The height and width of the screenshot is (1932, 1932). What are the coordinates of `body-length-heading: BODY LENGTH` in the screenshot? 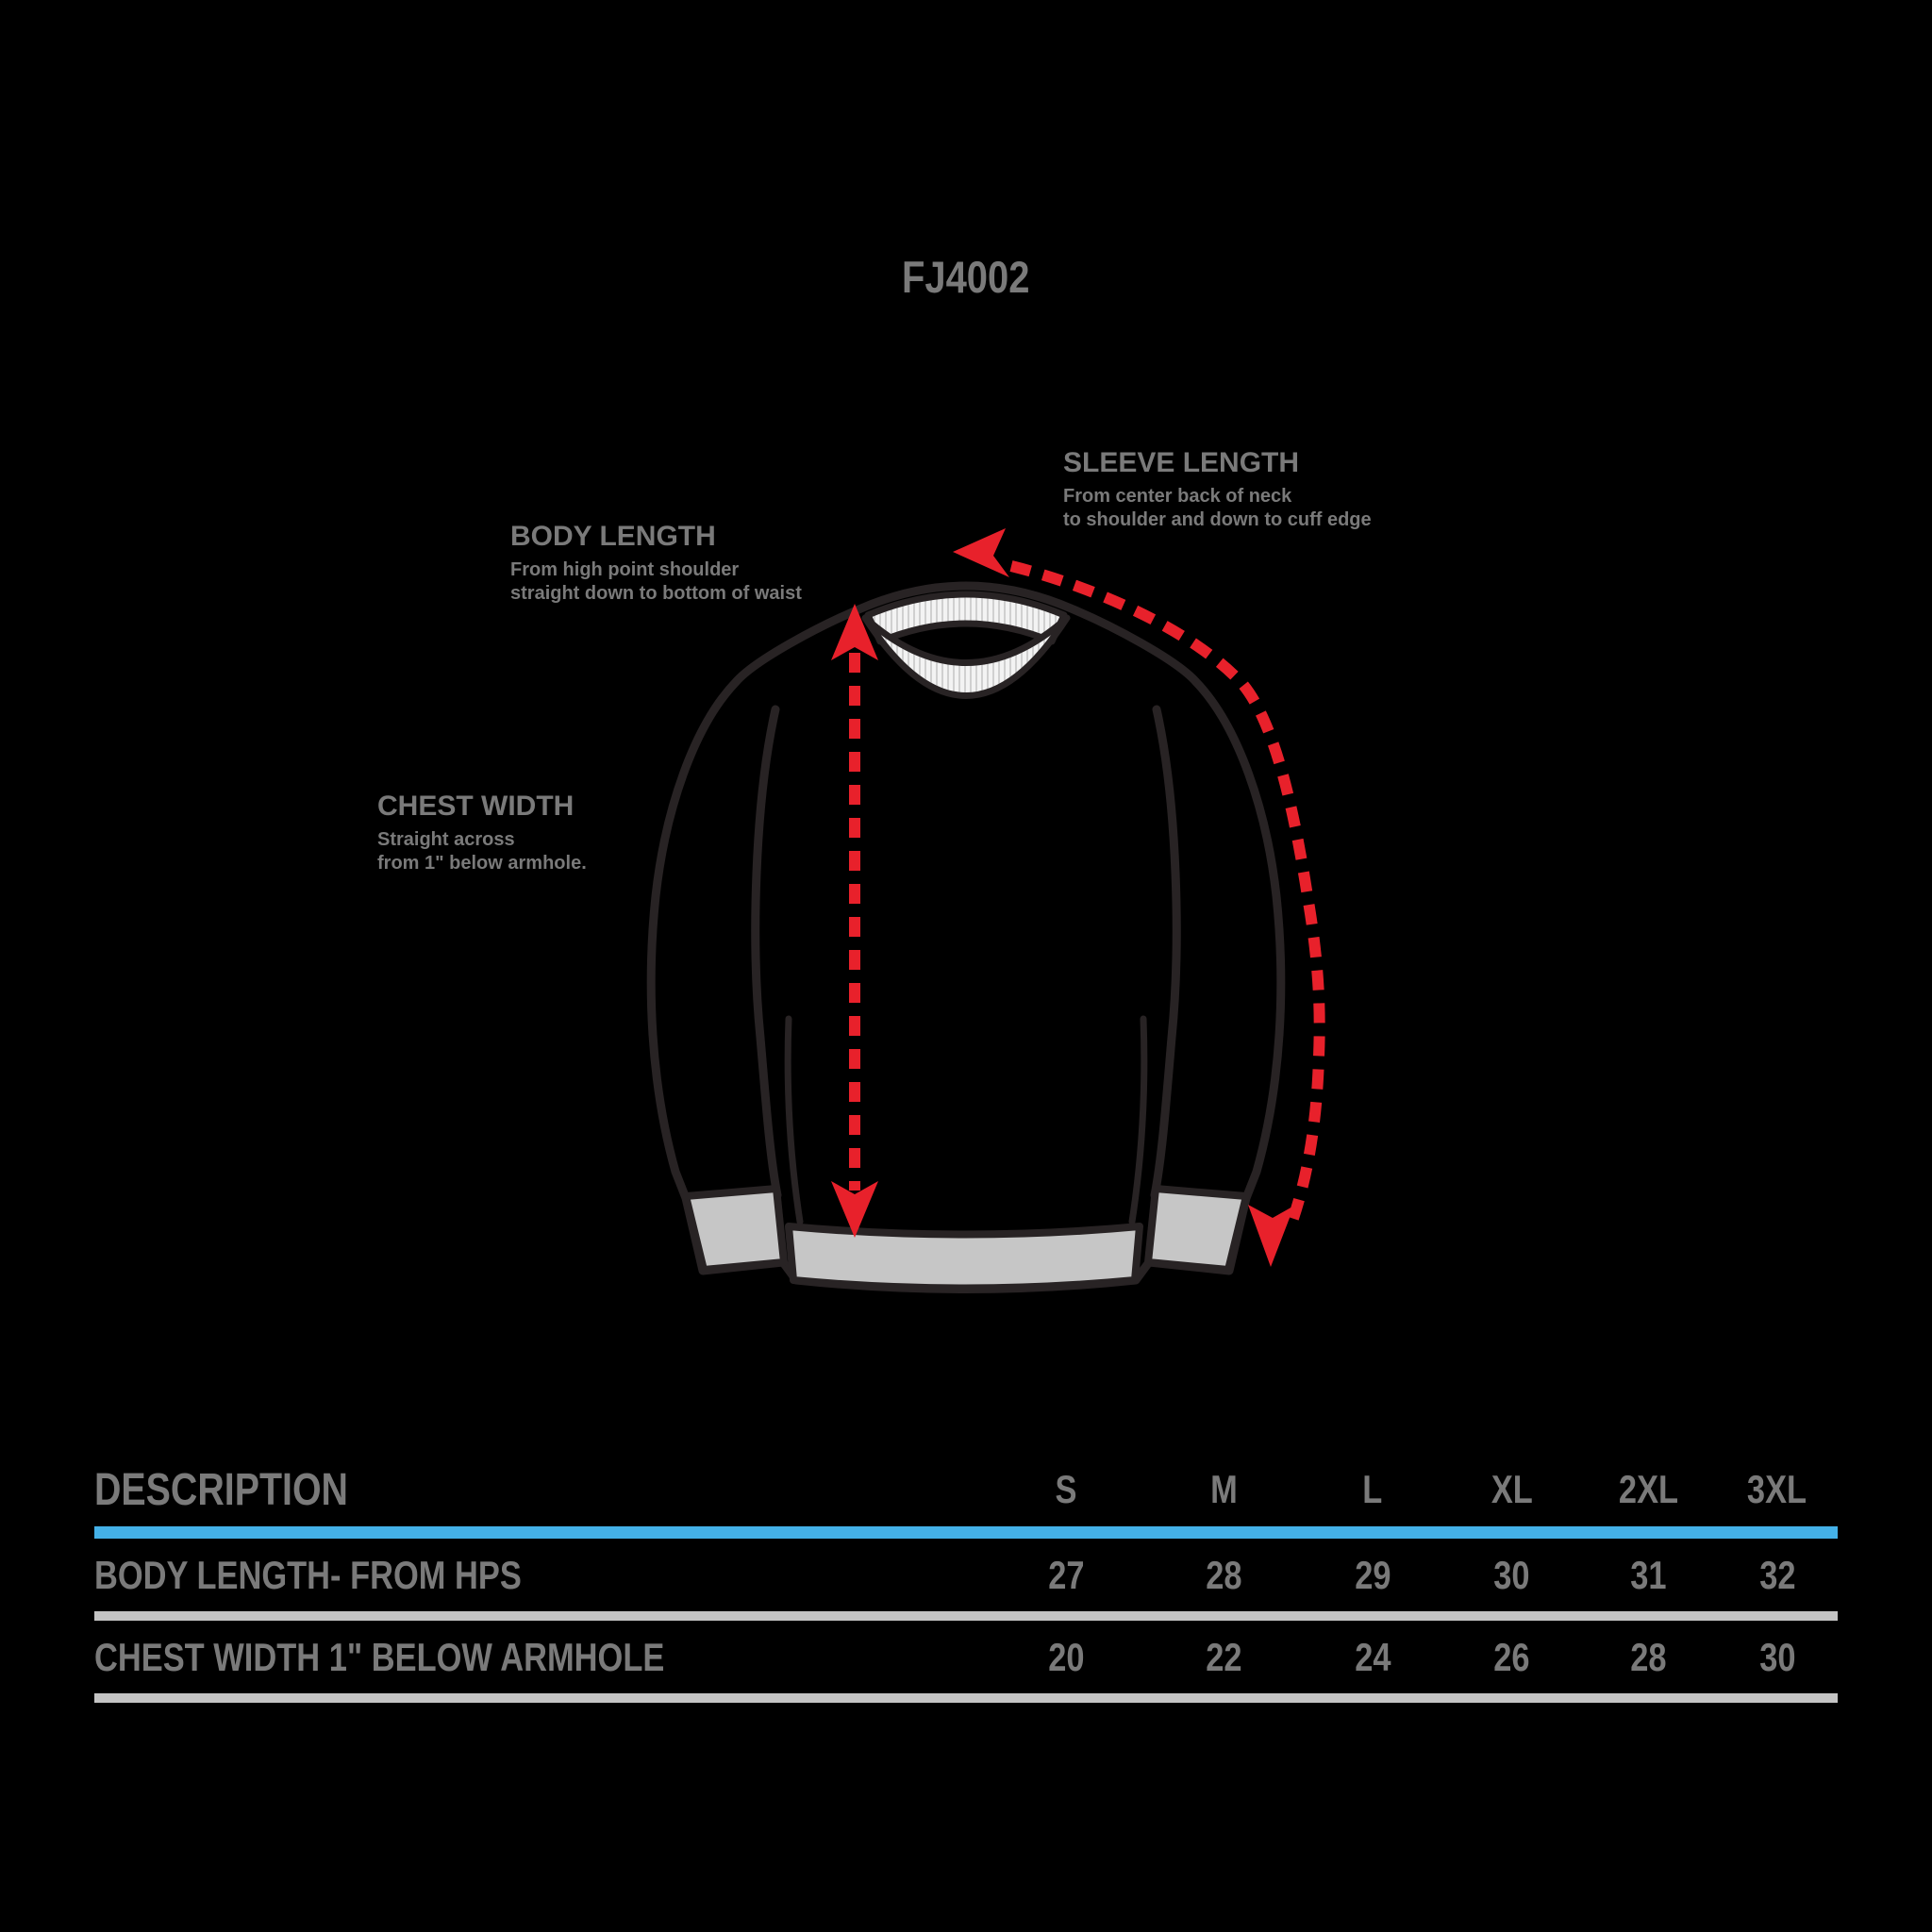 It's located at (613, 536).